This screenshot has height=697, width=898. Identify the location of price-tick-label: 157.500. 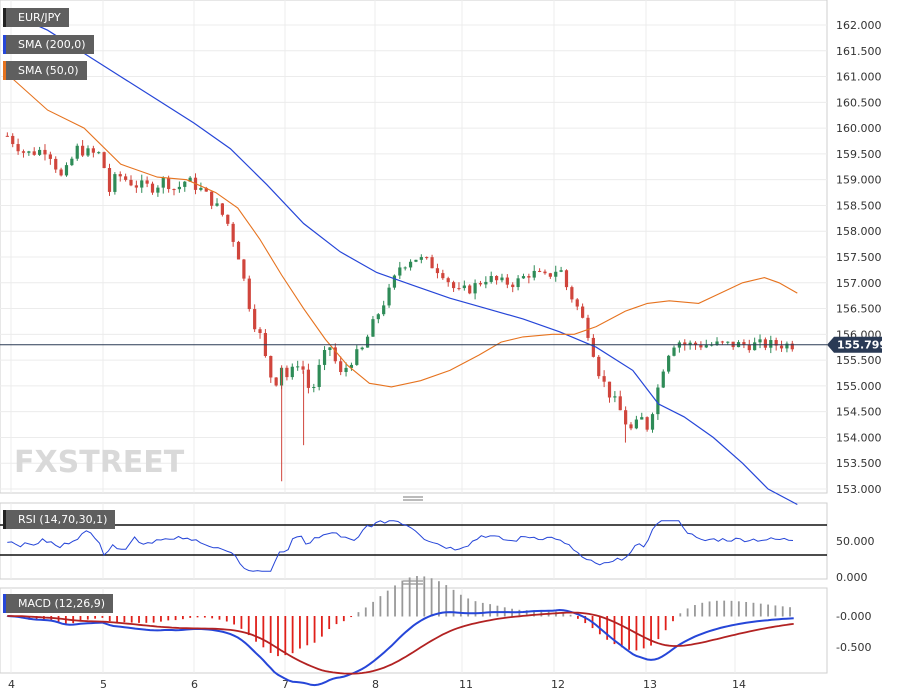
(859, 257).